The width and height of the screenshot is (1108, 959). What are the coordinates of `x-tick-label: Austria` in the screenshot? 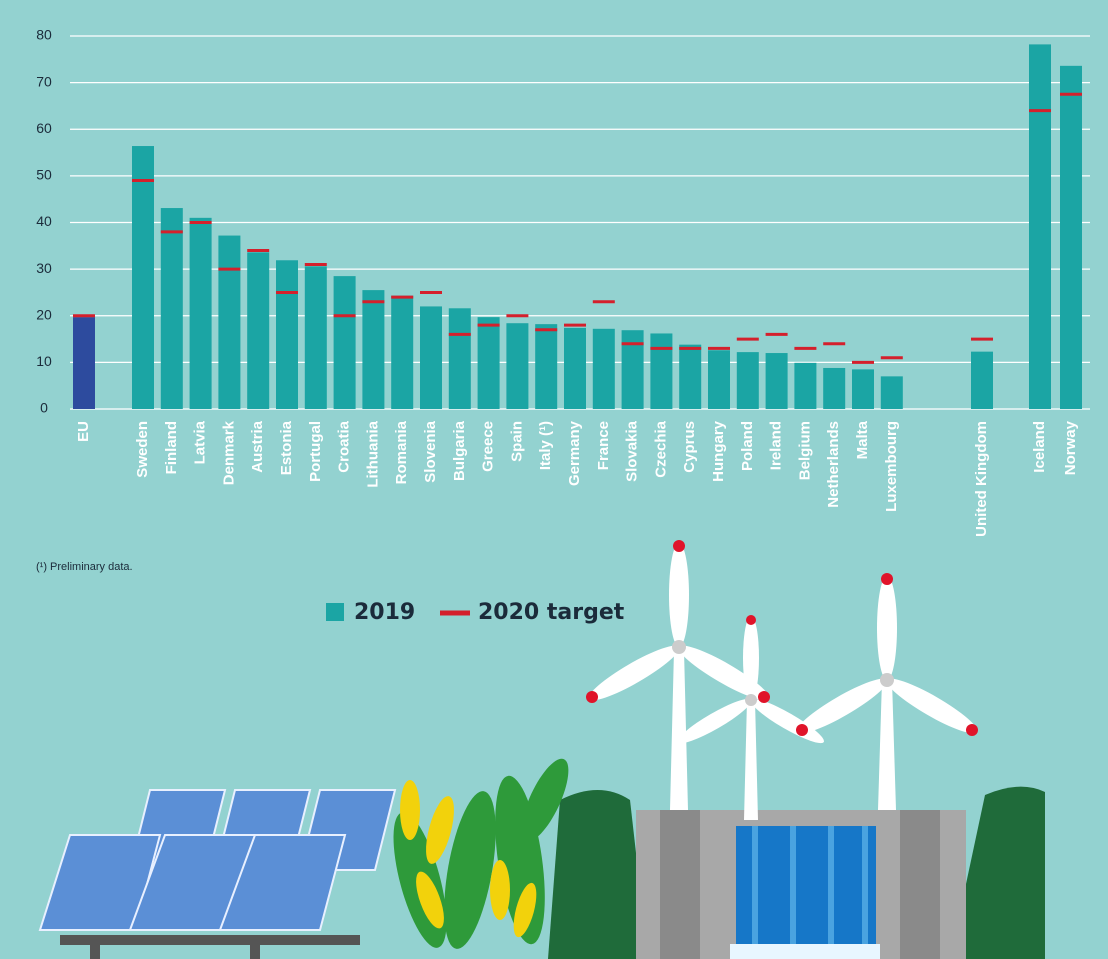 It's located at (257, 446).